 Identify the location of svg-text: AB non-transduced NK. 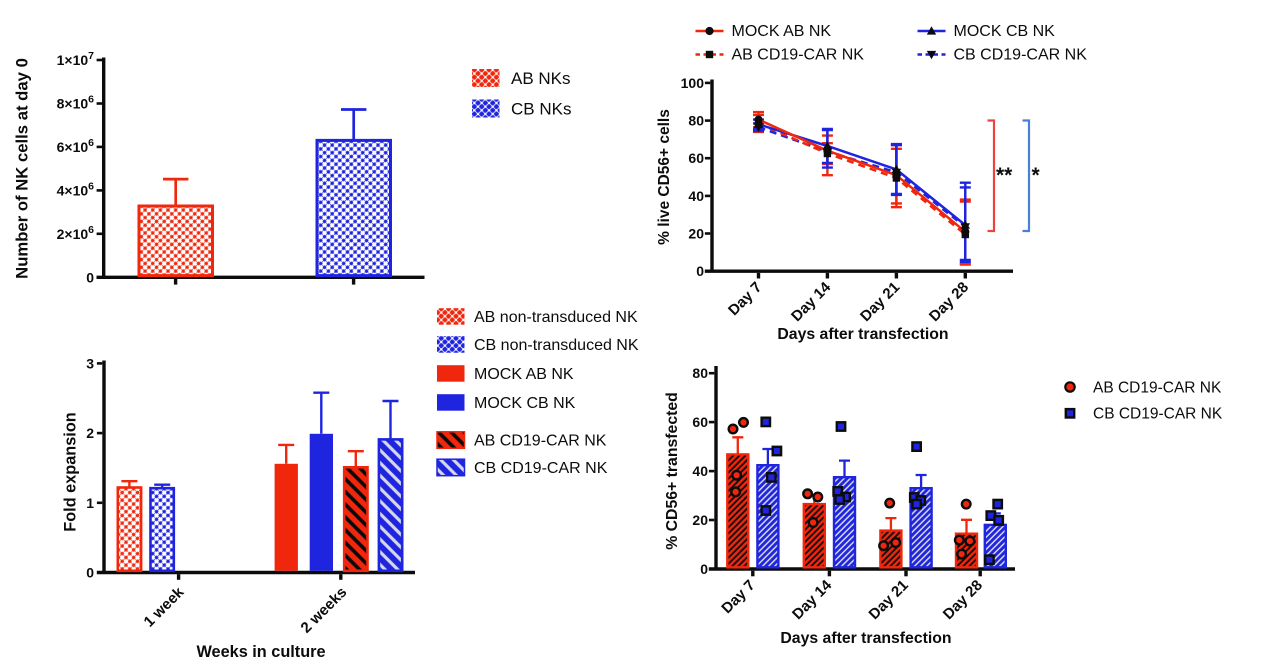
(556, 317).